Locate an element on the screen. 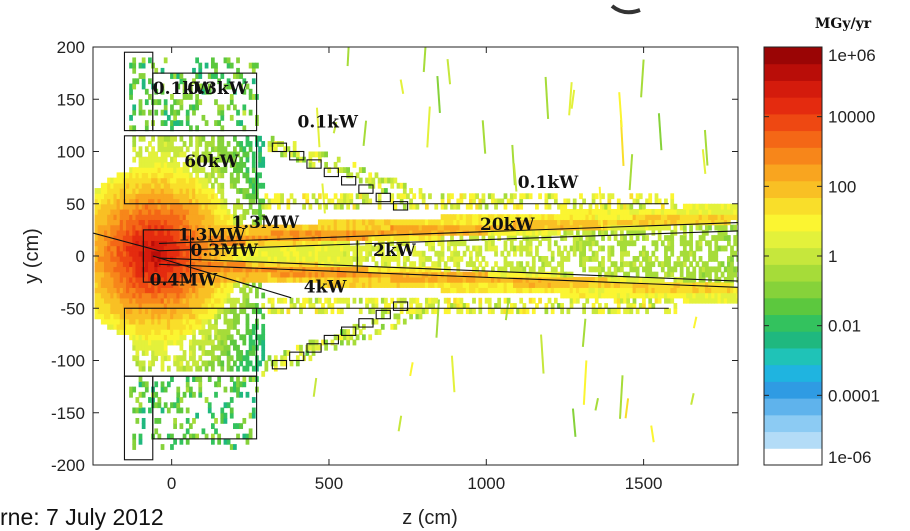 Image resolution: width=910 pixels, height=531 pixels. y-tick-label: -200 is located at coordinates (68, 465).